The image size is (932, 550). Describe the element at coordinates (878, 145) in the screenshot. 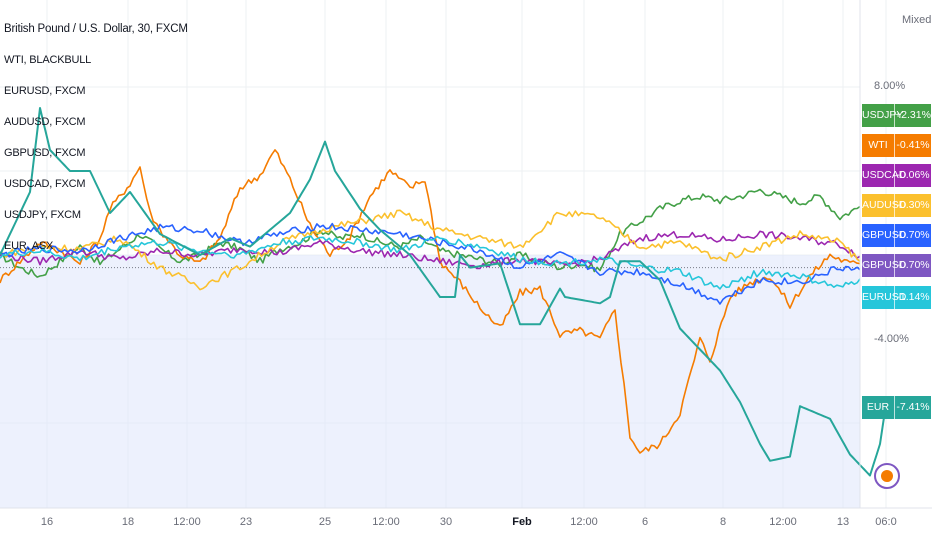

I see `price-badge-symbol: WTI` at that location.